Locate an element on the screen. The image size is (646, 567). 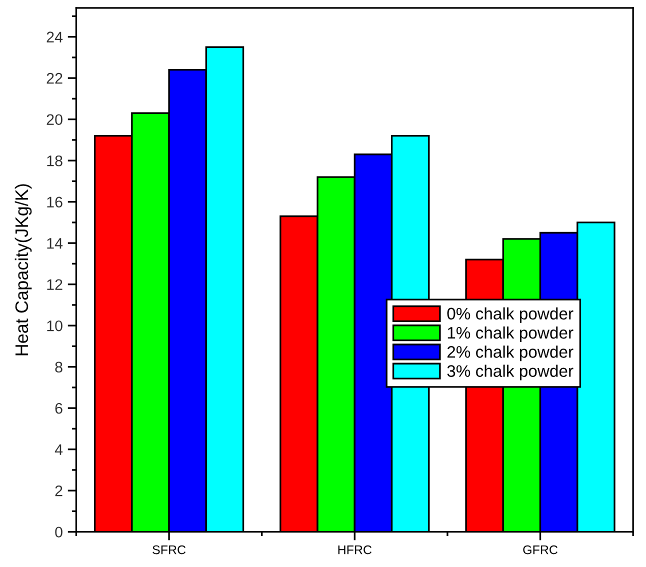
legend-label: 0% chalk powder is located at coordinates (510, 315).